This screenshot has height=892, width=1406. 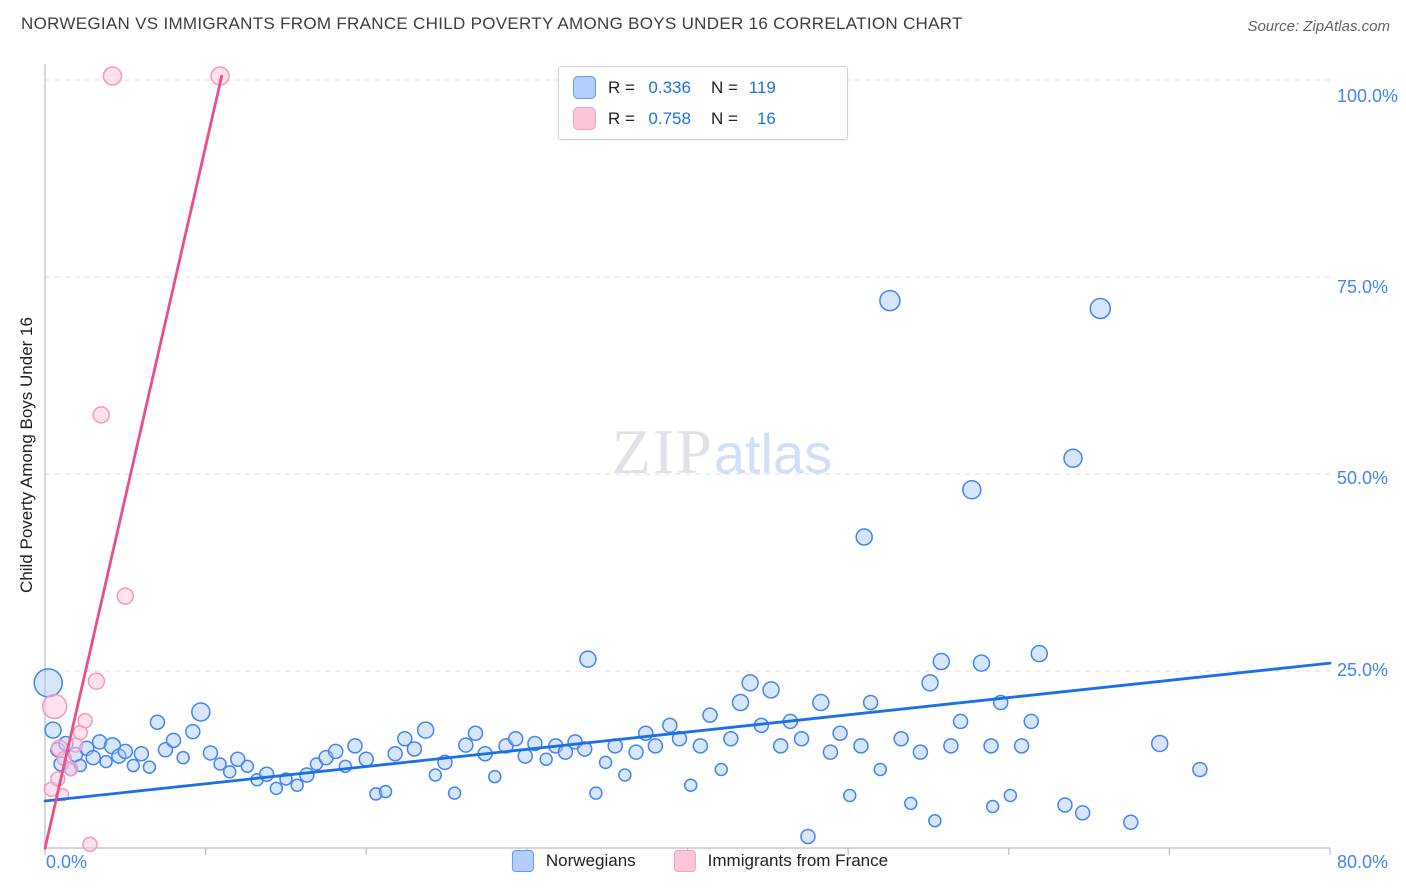 What do you see at coordinates (1363, 862) in the screenshot?
I see `x-tick-max: 80.0%` at bounding box center [1363, 862].